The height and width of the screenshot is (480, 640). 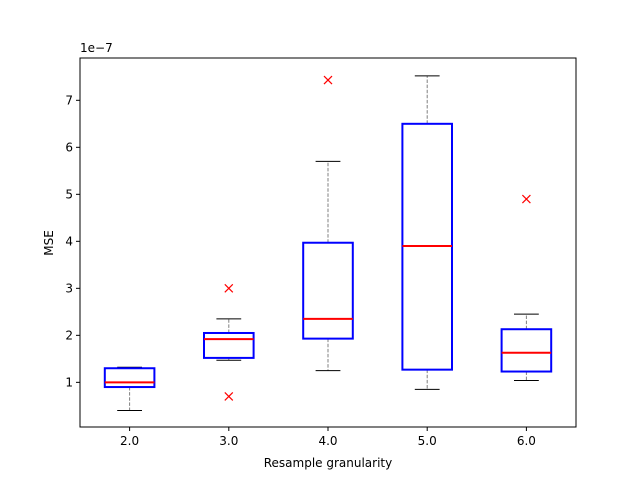 I want to click on y-tick-label: 2, so click(x=69, y=335).